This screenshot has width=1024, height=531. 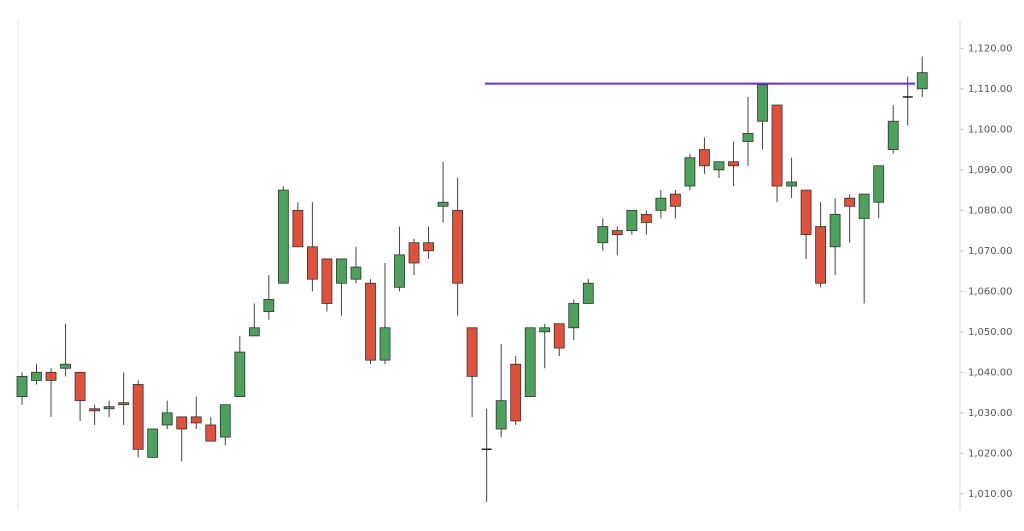 I want to click on y-tick-label: 1,100.00, so click(x=990, y=129).